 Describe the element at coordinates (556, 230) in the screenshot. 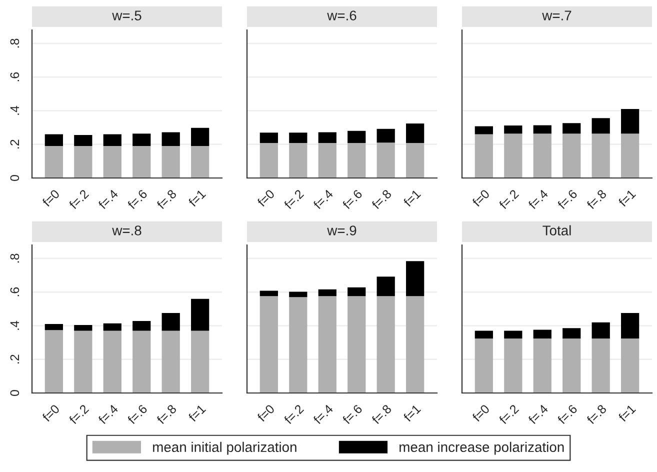

I see `chart-title: Total` at that location.